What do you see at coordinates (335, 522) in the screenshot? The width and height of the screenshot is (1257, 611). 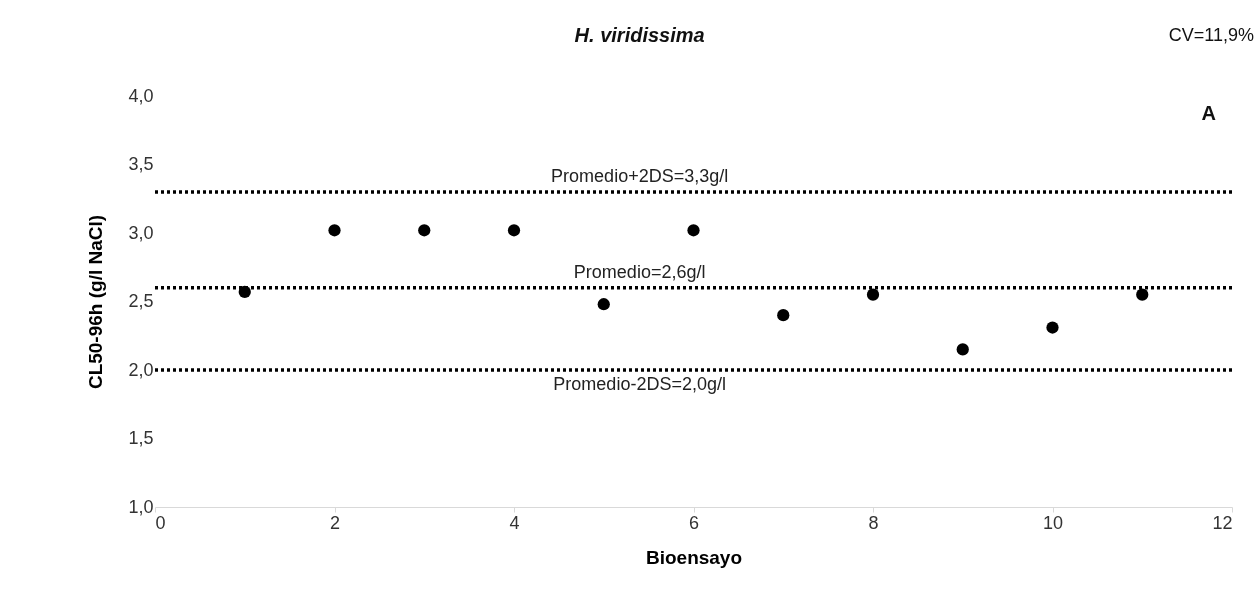 I see `x-tick-label: 2` at bounding box center [335, 522].